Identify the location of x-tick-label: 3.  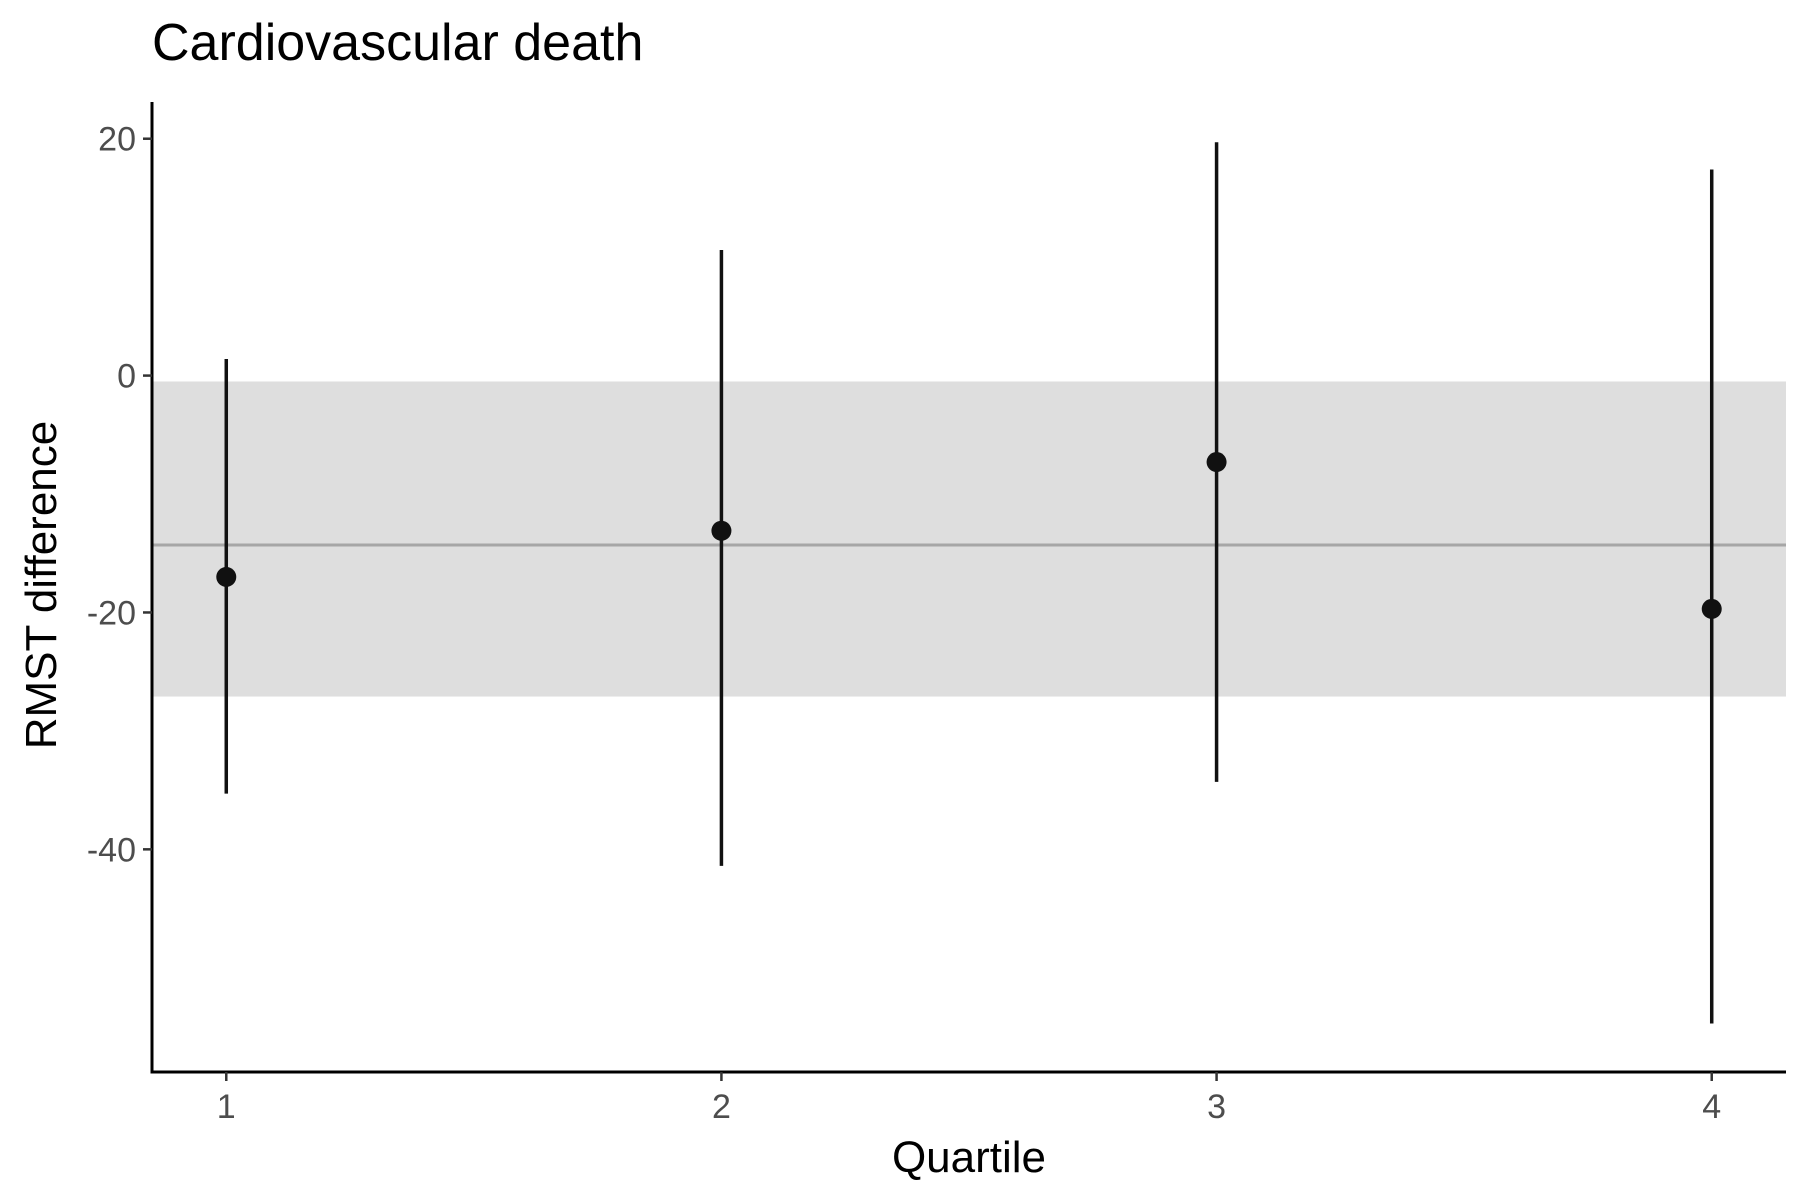
(1216, 1107).